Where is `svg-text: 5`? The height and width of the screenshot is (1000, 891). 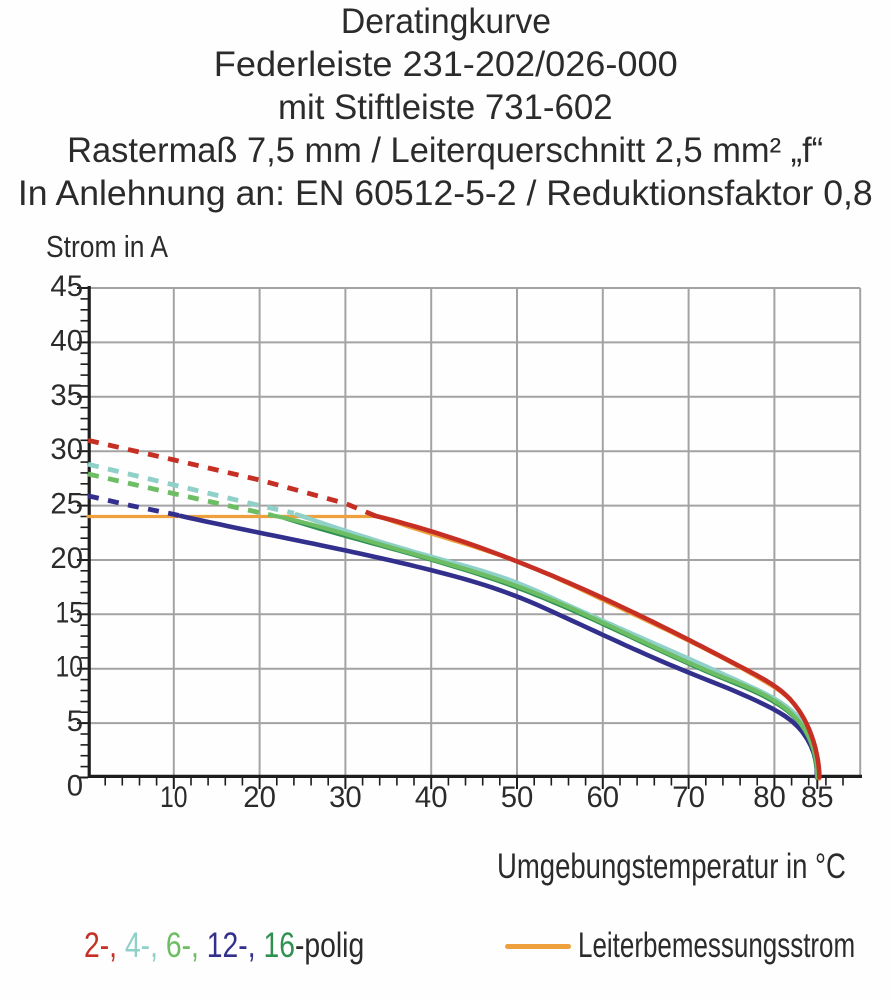
svg-text: 5 is located at coordinates (75, 721).